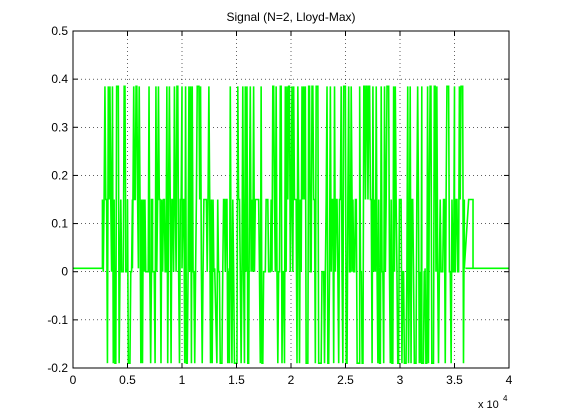 This screenshot has width=561, height=414. Describe the element at coordinates (345, 380) in the screenshot. I see `x-tick-label: 2.5` at that location.